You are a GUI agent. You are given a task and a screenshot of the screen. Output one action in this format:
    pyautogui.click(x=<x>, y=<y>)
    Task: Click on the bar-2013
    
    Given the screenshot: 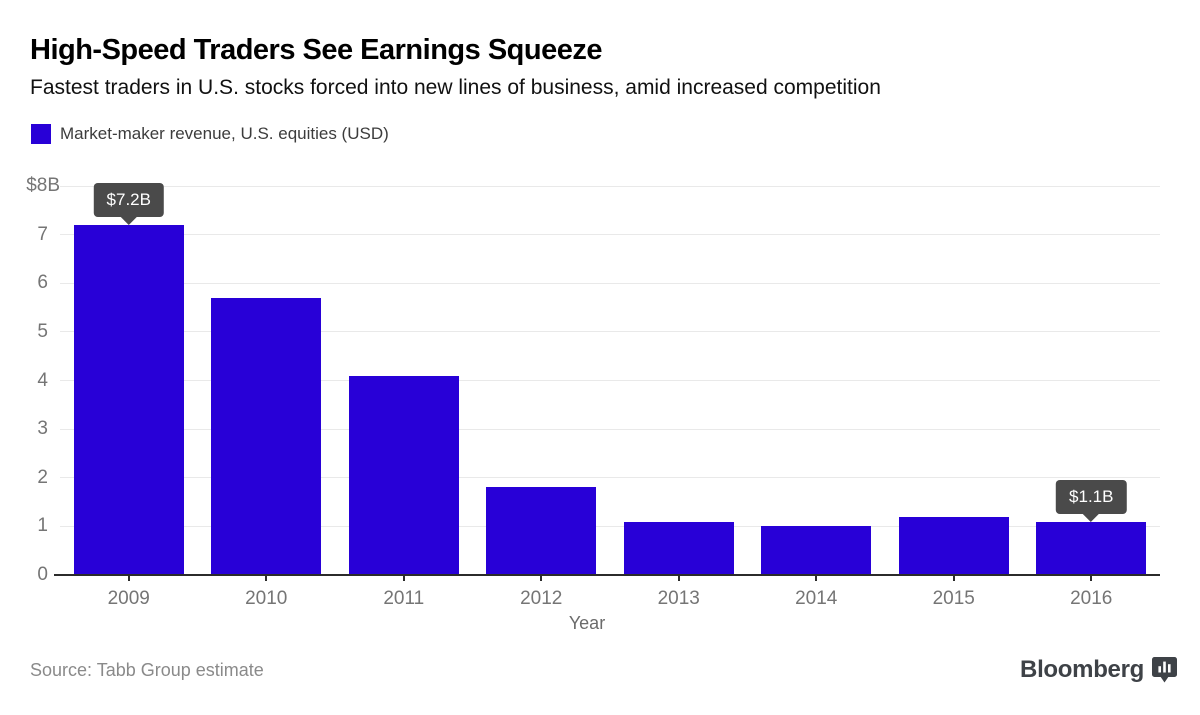 What is the action you would take?
    pyautogui.click(x=678, y=548)
    